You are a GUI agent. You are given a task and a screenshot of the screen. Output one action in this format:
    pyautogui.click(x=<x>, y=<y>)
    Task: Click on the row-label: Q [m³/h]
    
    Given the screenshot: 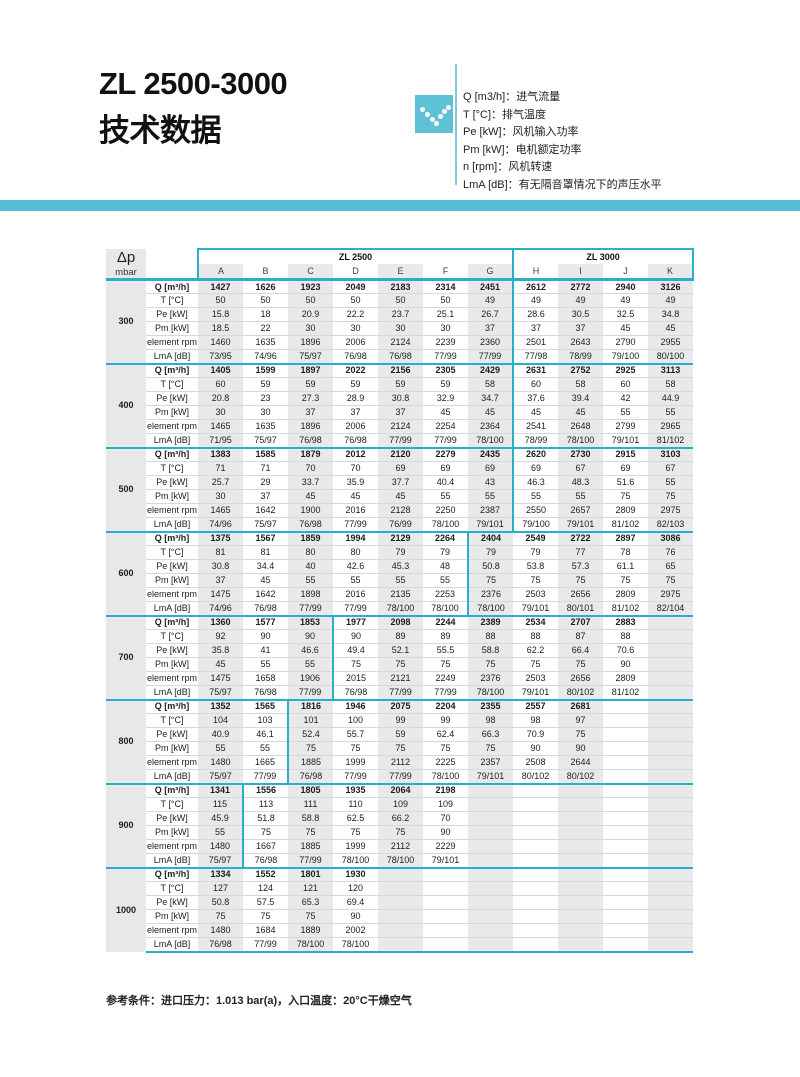 What is the action you would take?
    pyautogui.click(x=172, y=790)
    